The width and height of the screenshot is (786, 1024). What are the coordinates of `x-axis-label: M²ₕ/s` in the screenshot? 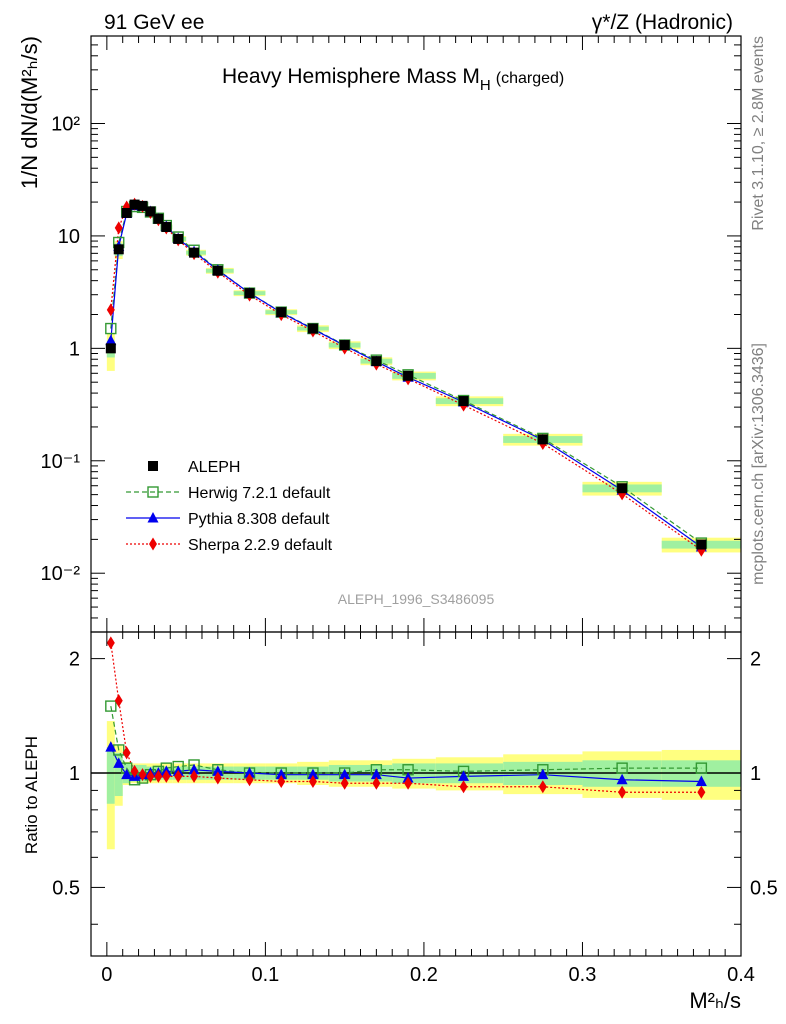 It's located at (715, 1000).